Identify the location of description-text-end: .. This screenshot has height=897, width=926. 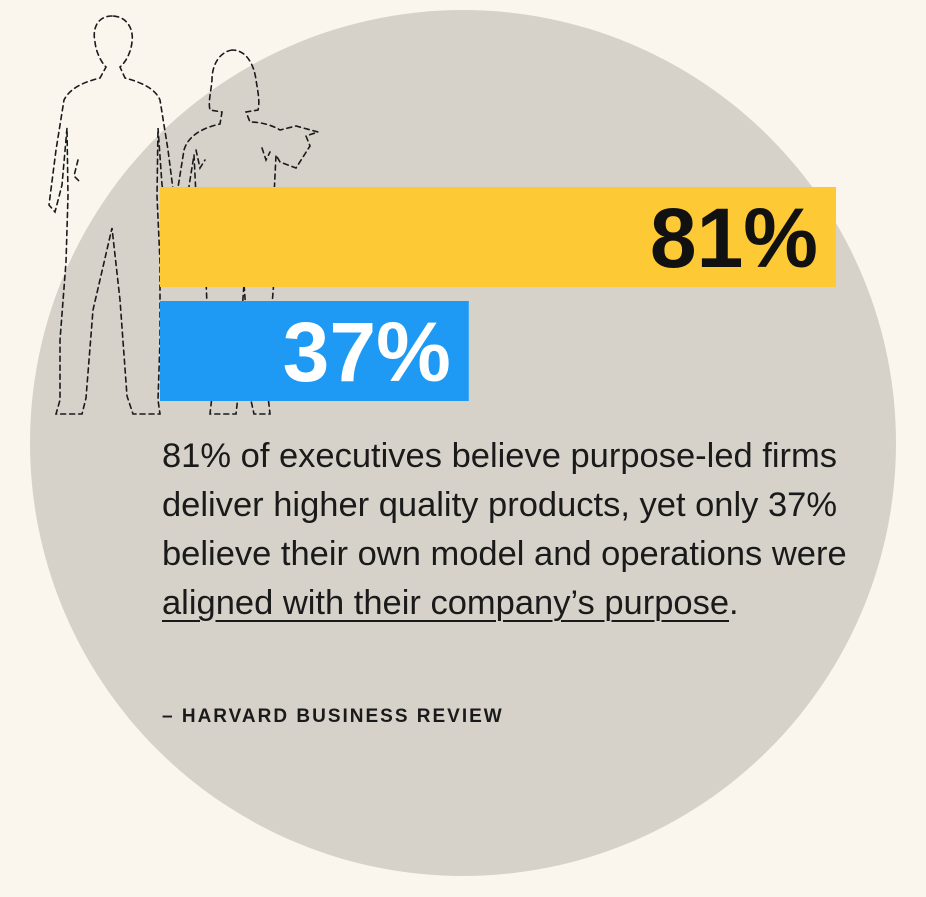
(734, 603).